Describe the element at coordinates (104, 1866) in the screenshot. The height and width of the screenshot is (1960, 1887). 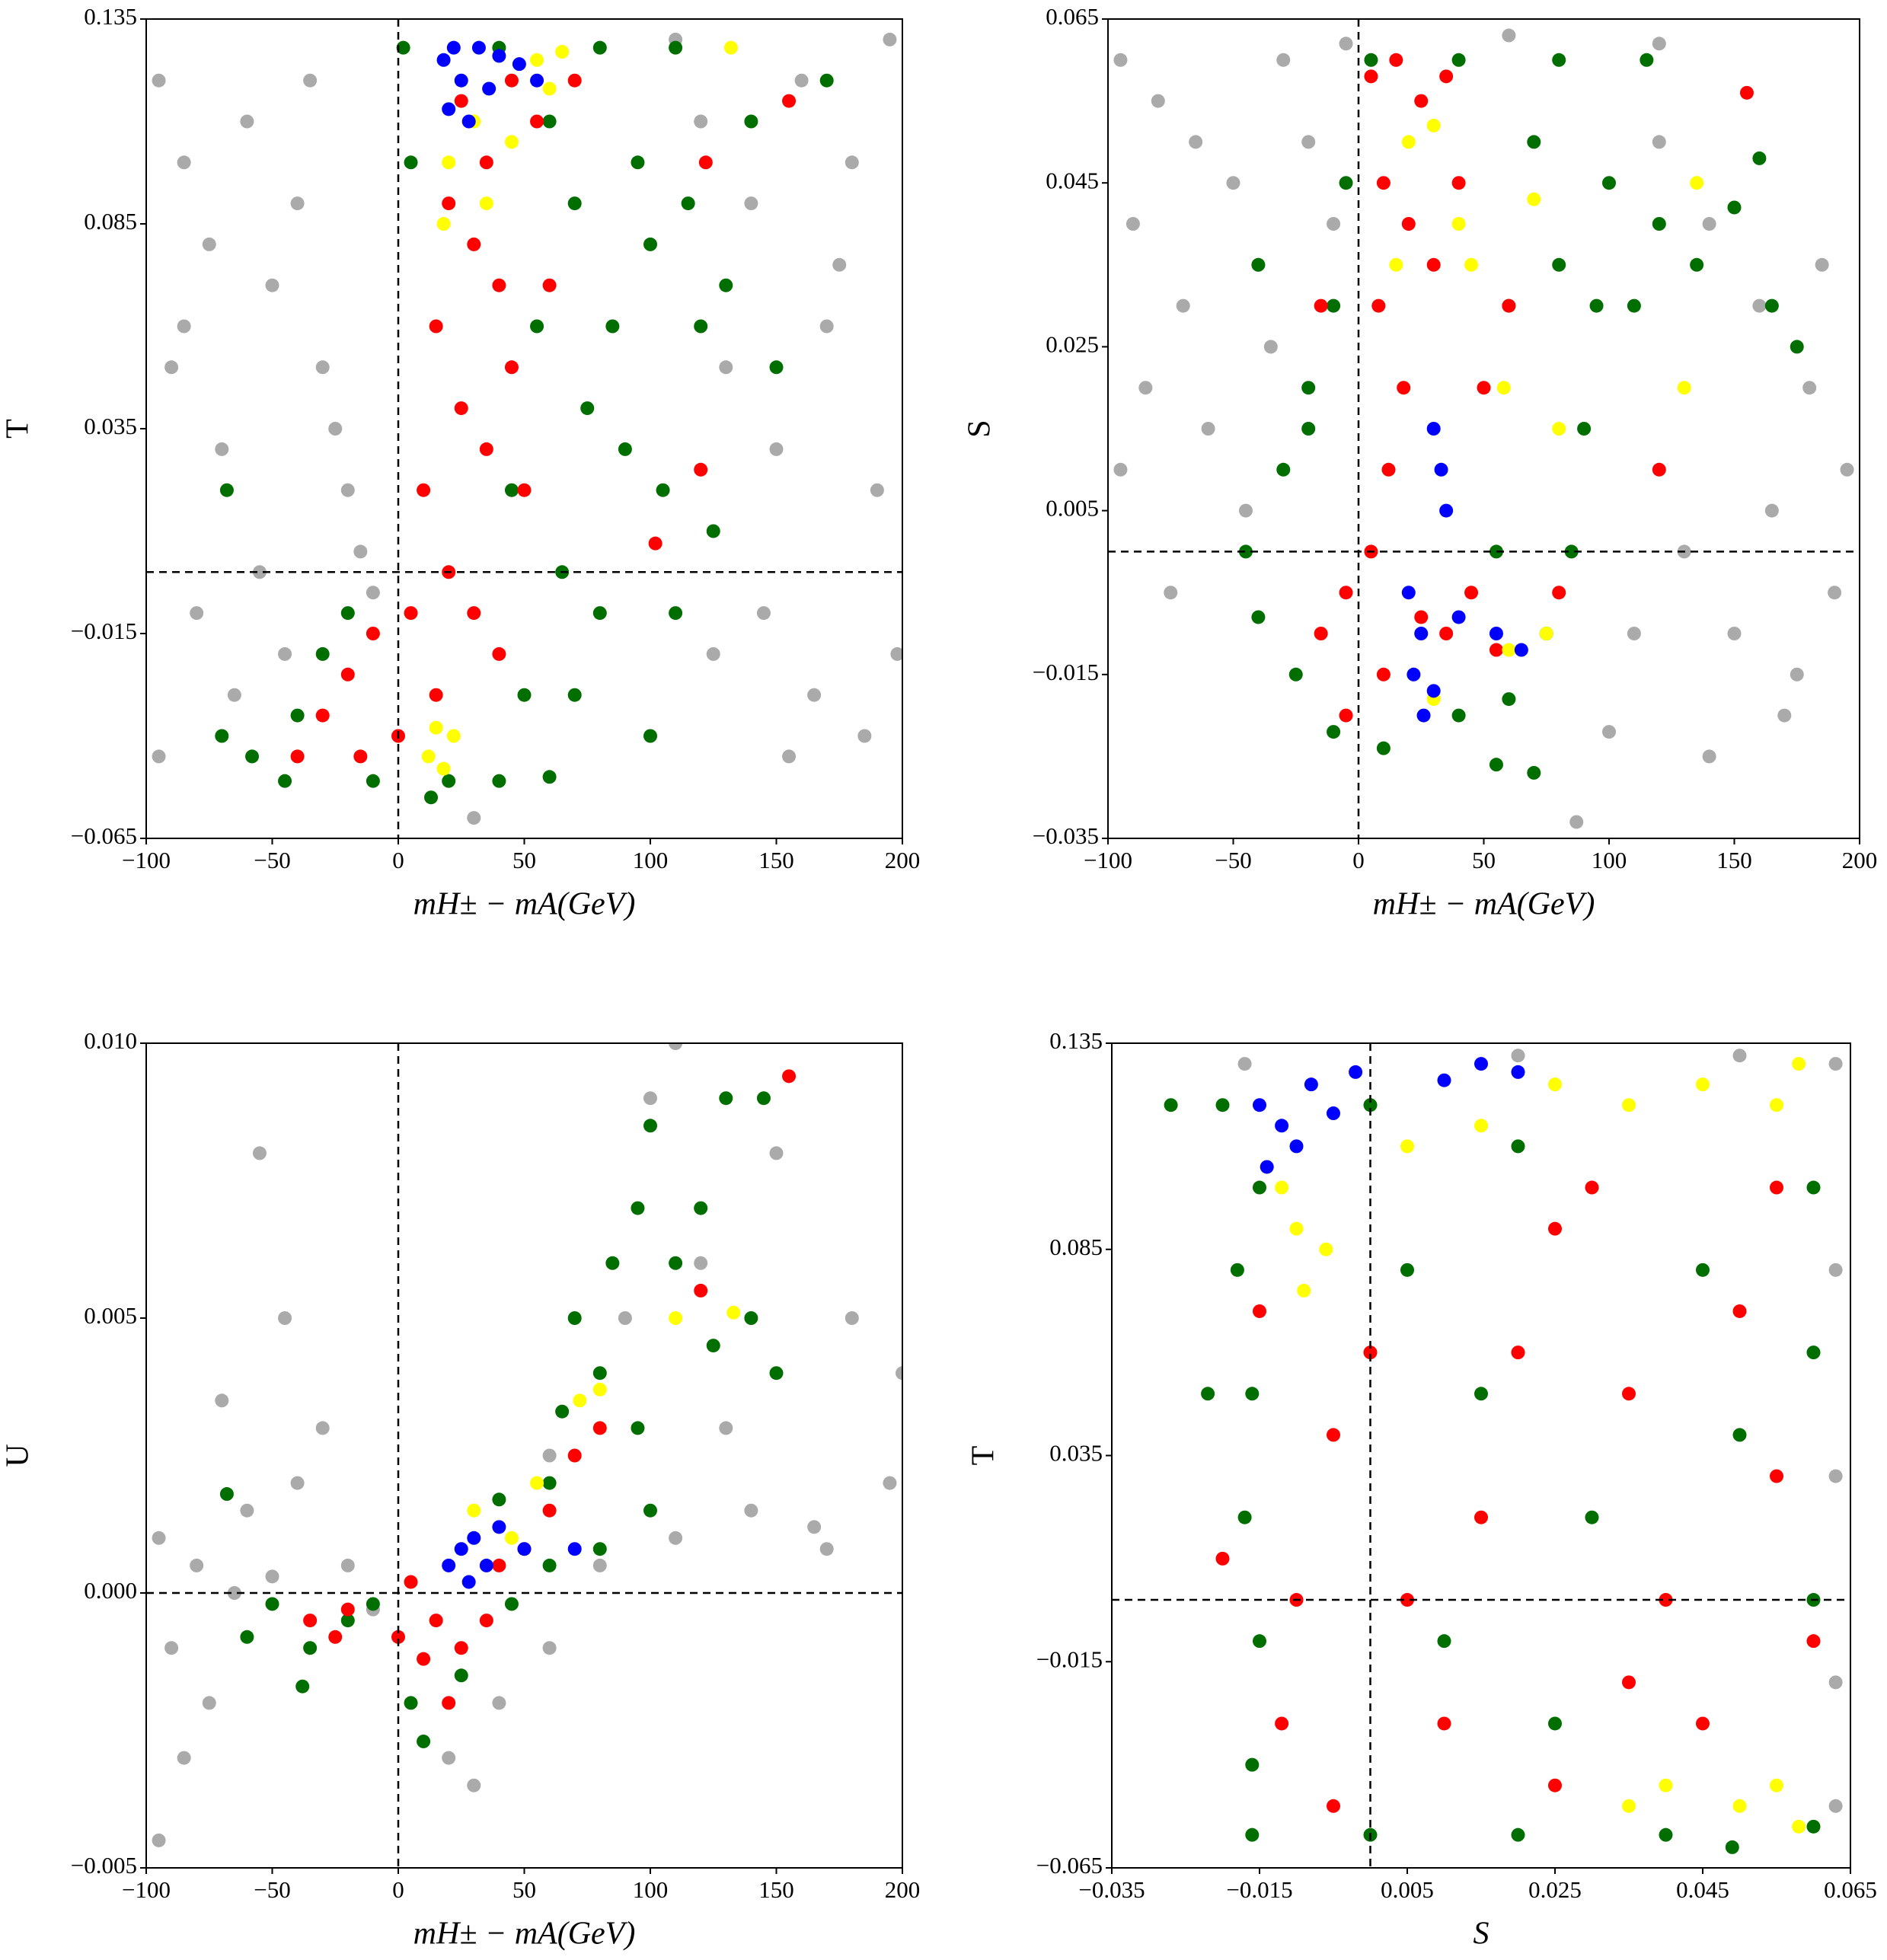
I see `y-tick-label: −0.005` at that location.